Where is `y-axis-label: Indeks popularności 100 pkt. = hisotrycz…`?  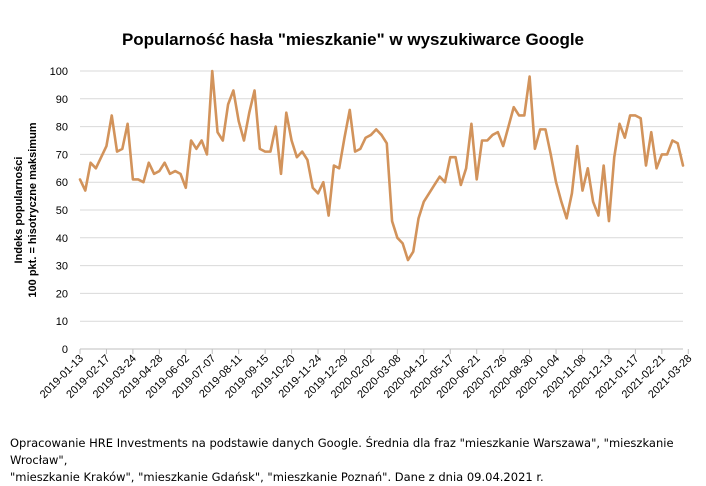
y-axis-label: Indeks popularności 100 pkt. = hisotrycz… is located at coordinates (26, 209).